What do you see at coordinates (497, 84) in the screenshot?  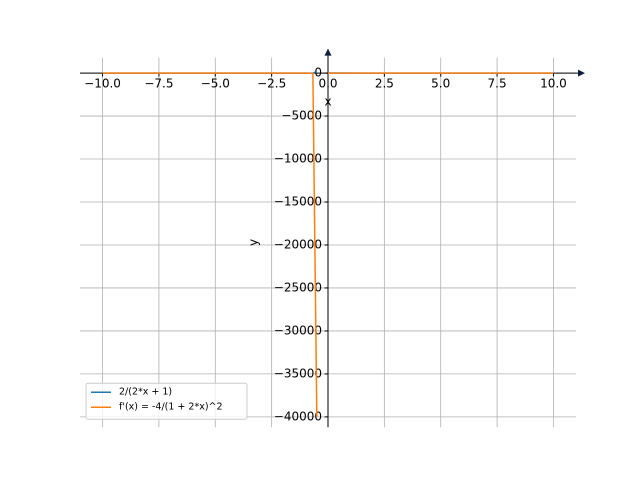 I see `x-tick-label: 7.5` at bounding box center [497, 84].